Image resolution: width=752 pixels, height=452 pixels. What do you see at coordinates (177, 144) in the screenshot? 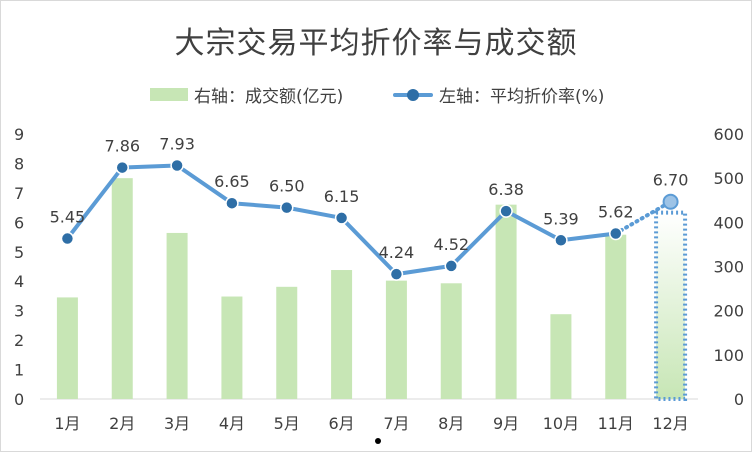
I see `data-label: 7.93` at bounding box center [177, 144].